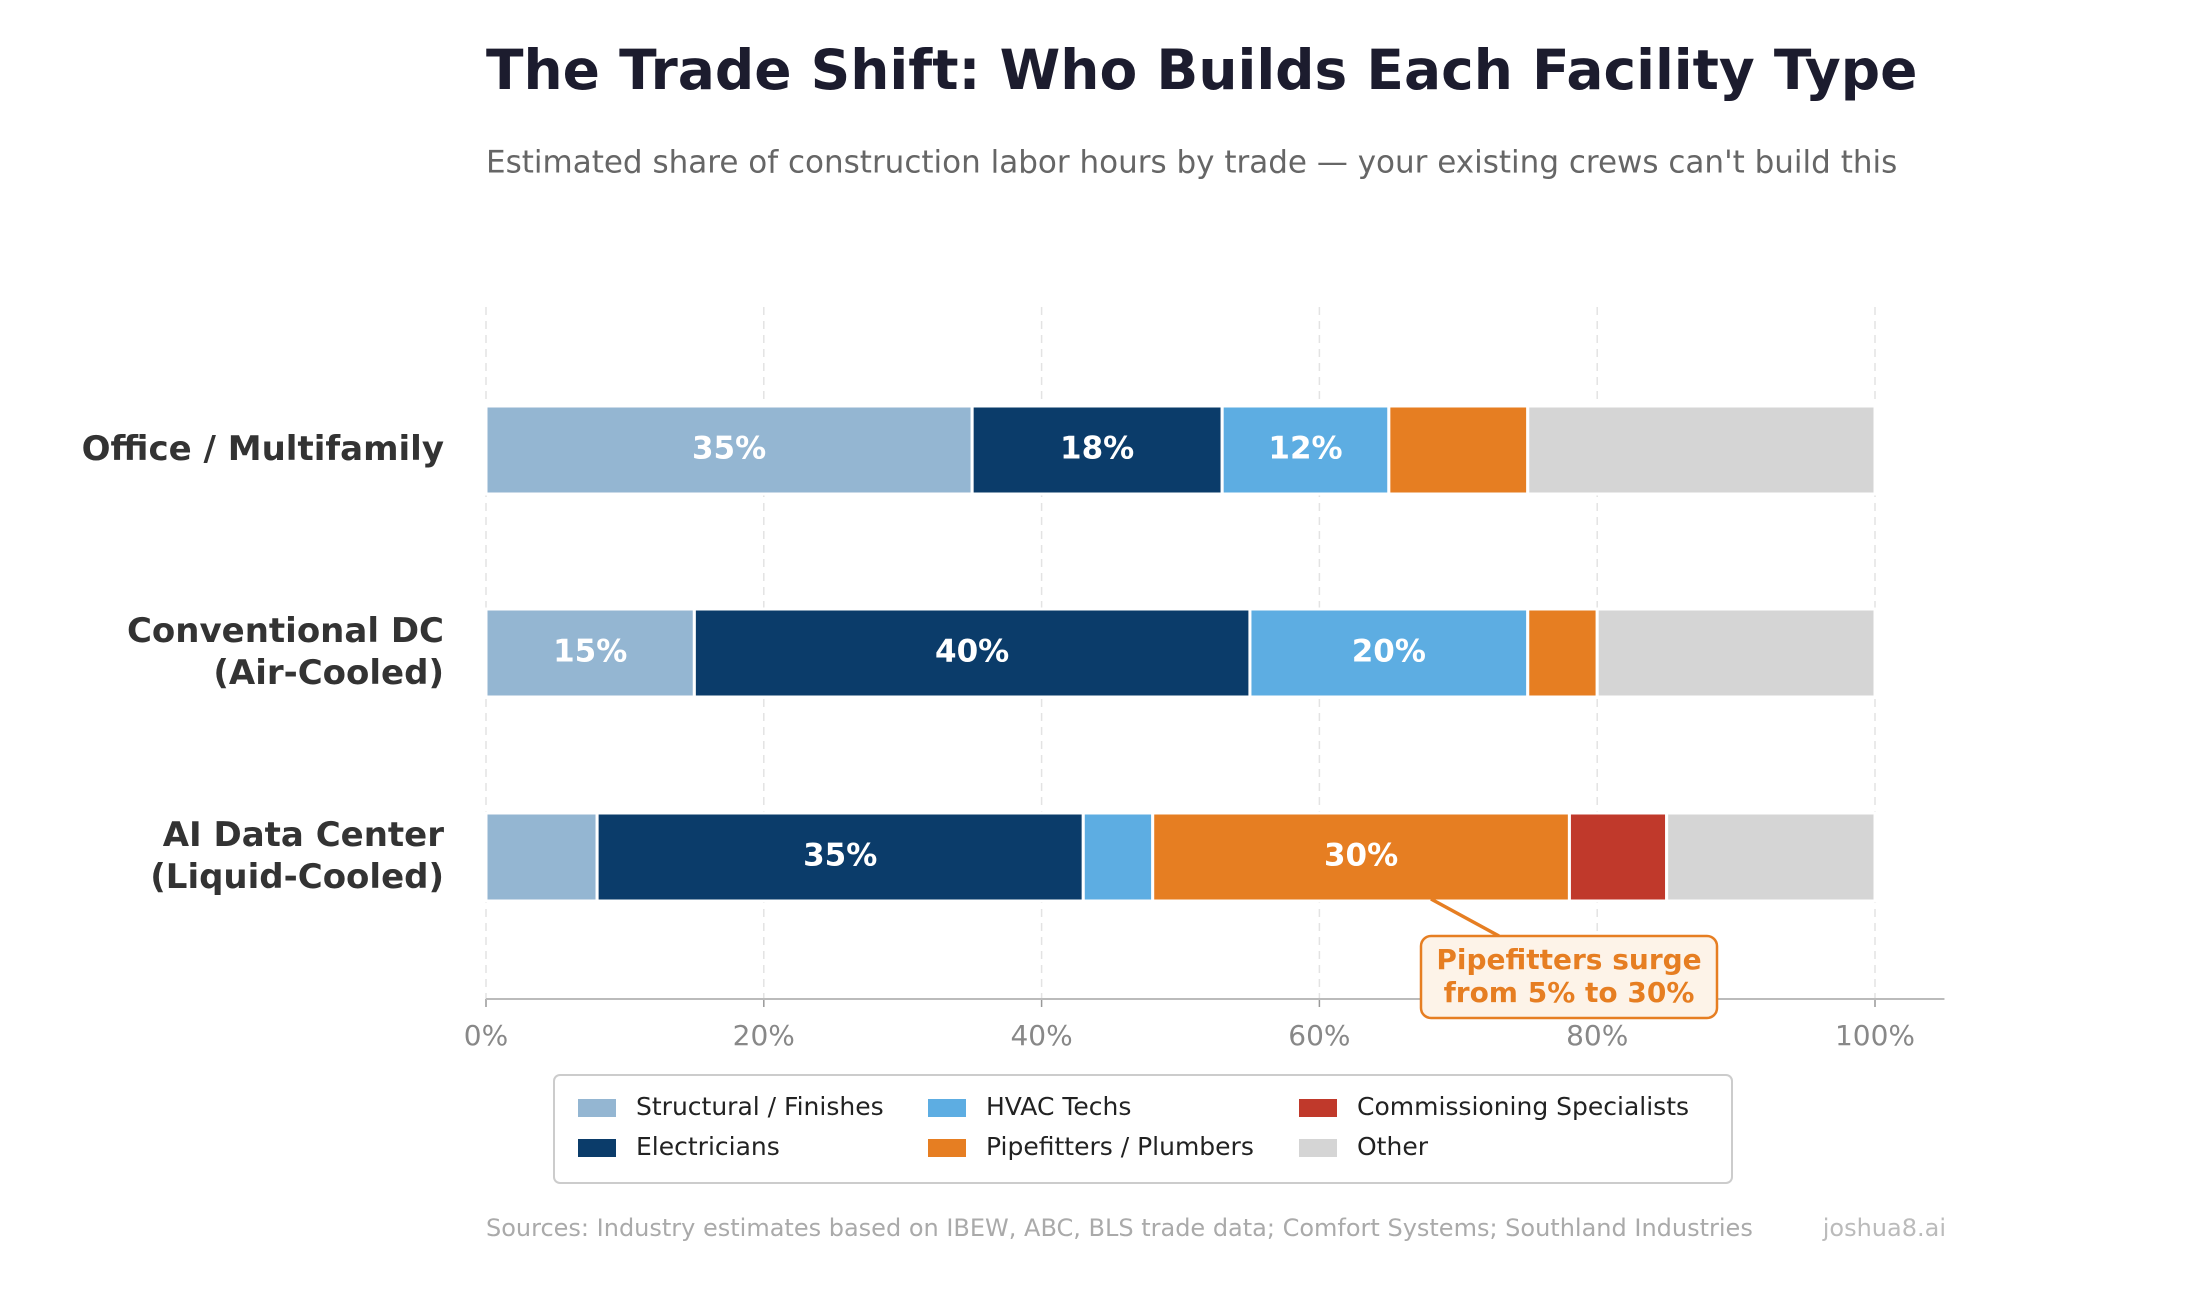 This screenshot has height=1300, width=2200. I want to click on legend-box, so click(1143, 1129).